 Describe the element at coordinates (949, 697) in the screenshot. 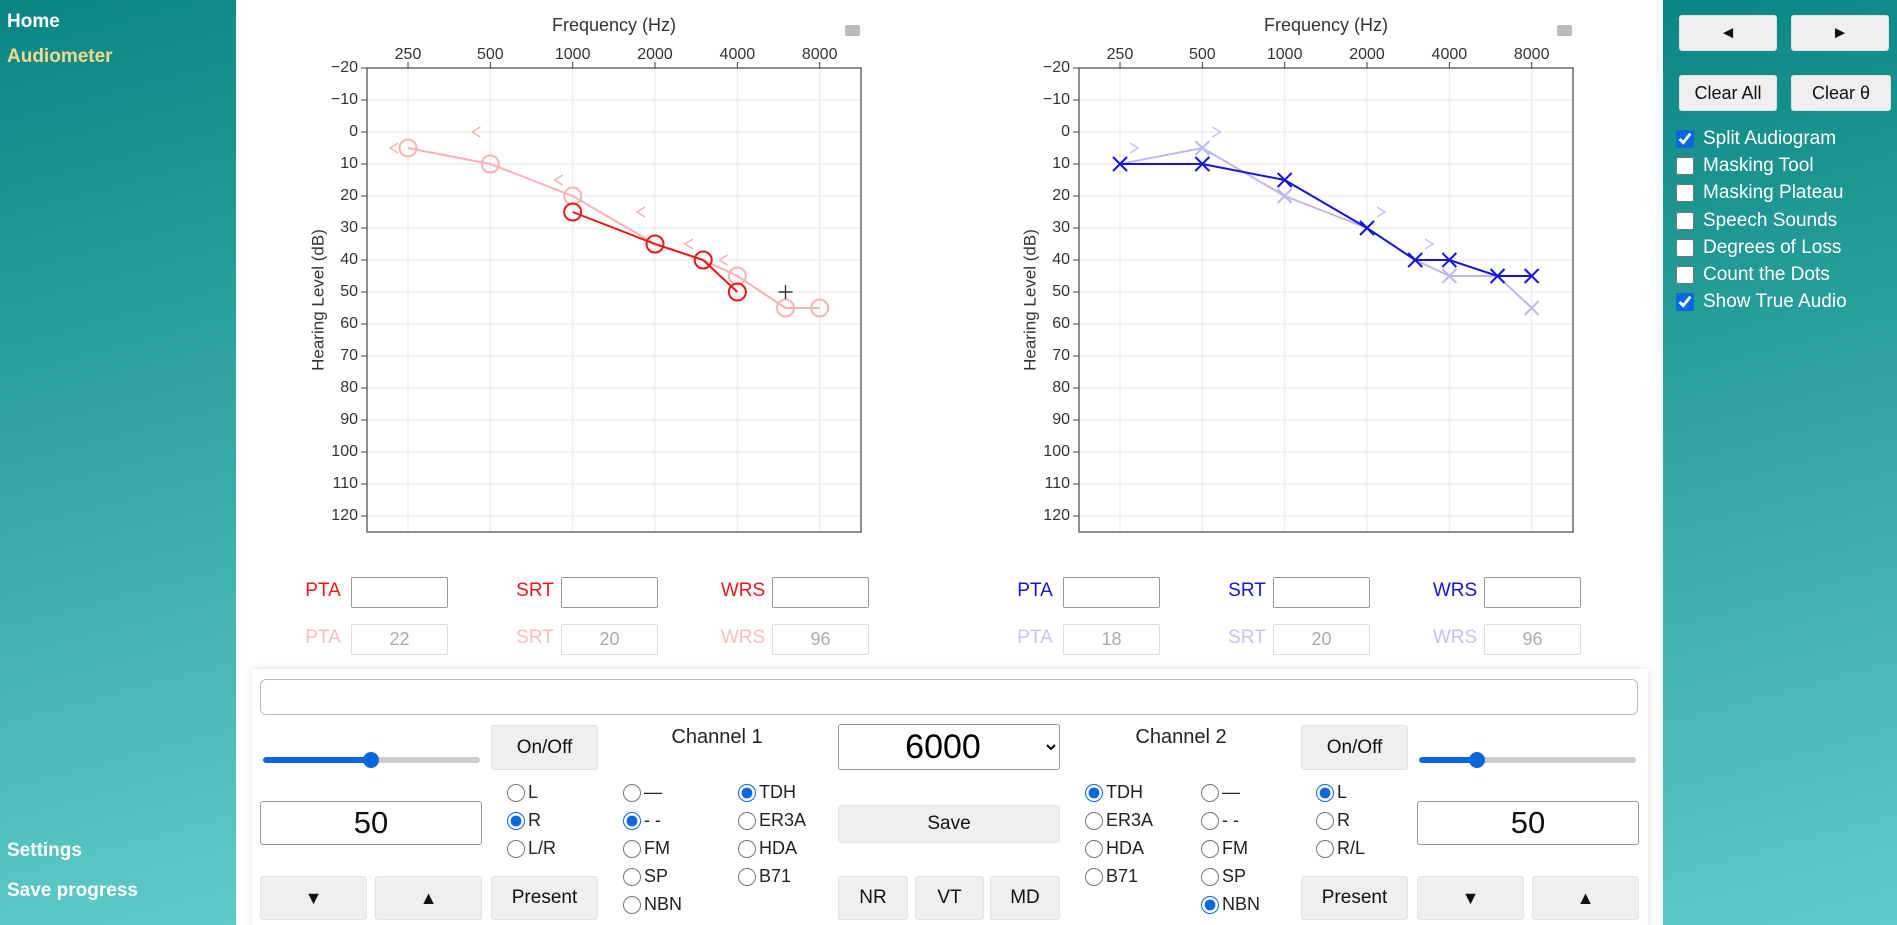

I see `message-box` at that location.